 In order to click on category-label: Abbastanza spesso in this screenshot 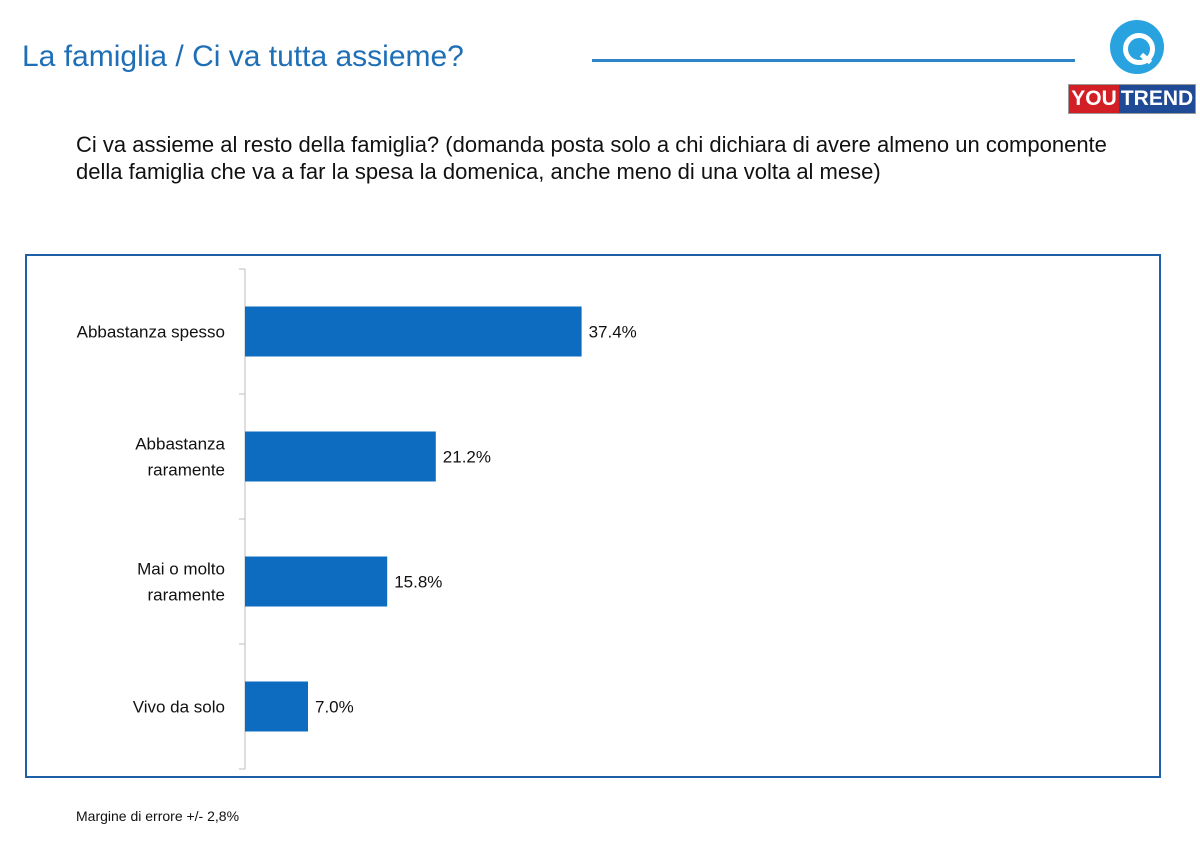, I will do `click(151, 332)`.